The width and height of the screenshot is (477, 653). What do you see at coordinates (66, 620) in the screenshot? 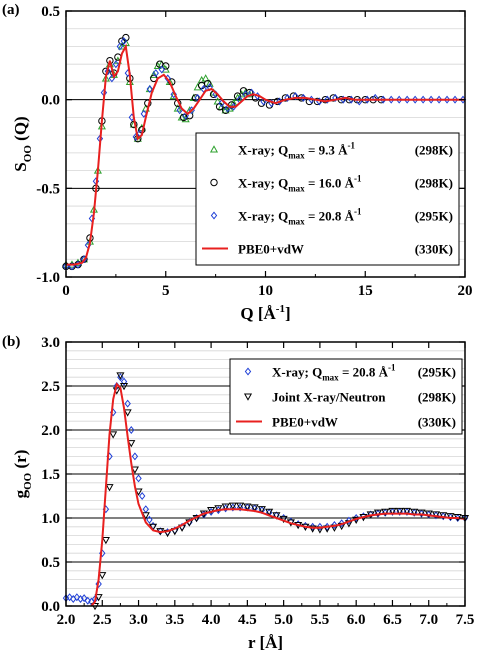
I see `x-tick-label: 2.0` at bounding box center [66, 620].